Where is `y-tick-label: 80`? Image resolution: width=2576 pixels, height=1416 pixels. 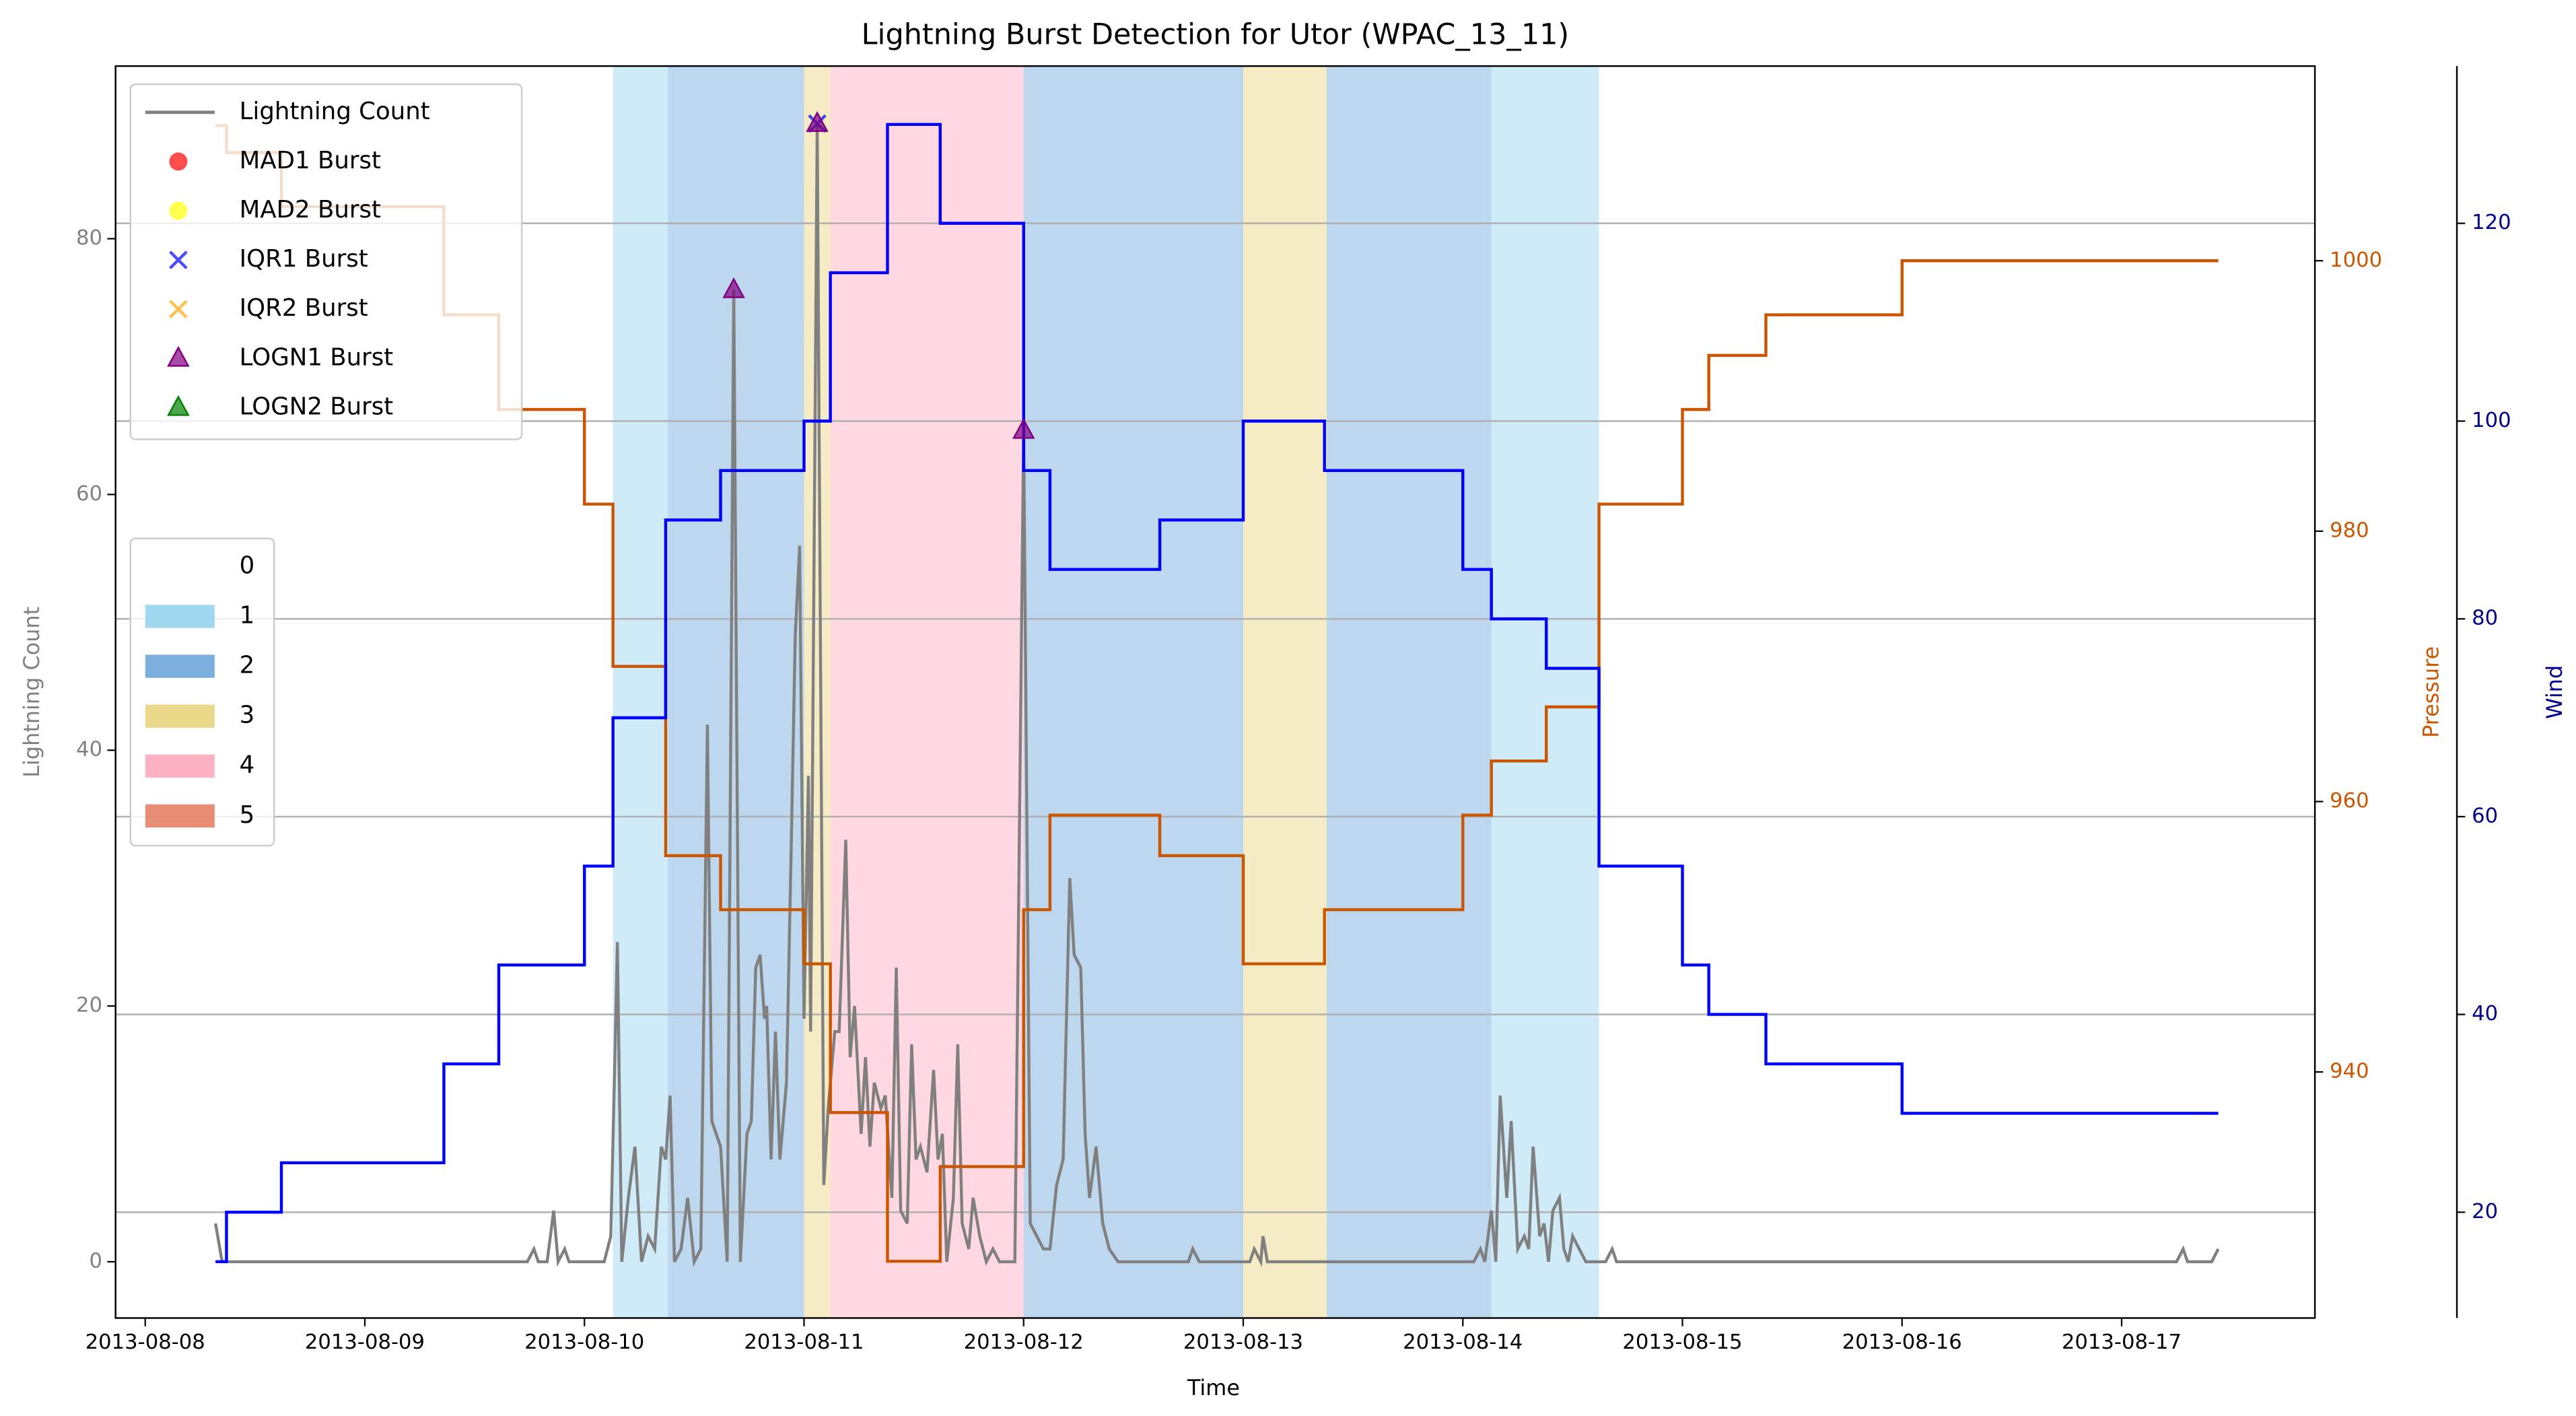 y-tick-label: 80 is located at coordinates (89, 238).